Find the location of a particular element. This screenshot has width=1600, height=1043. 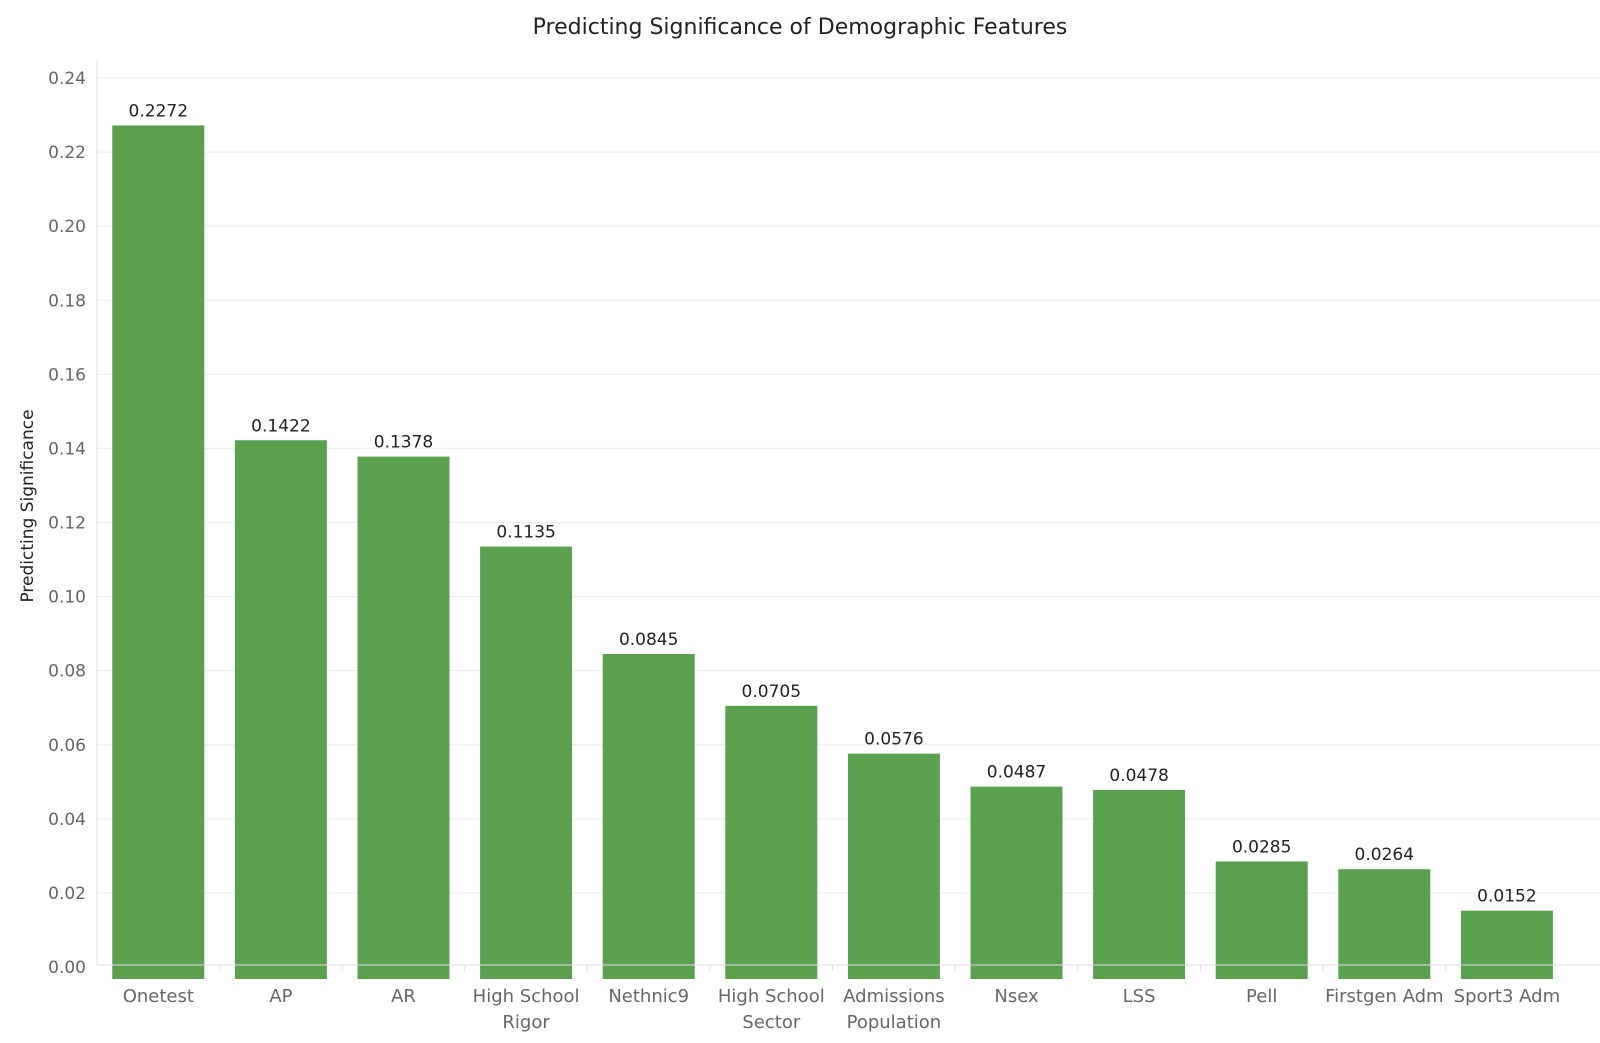

x-tick-label: Rigor is located at coordinates (526, 1022).